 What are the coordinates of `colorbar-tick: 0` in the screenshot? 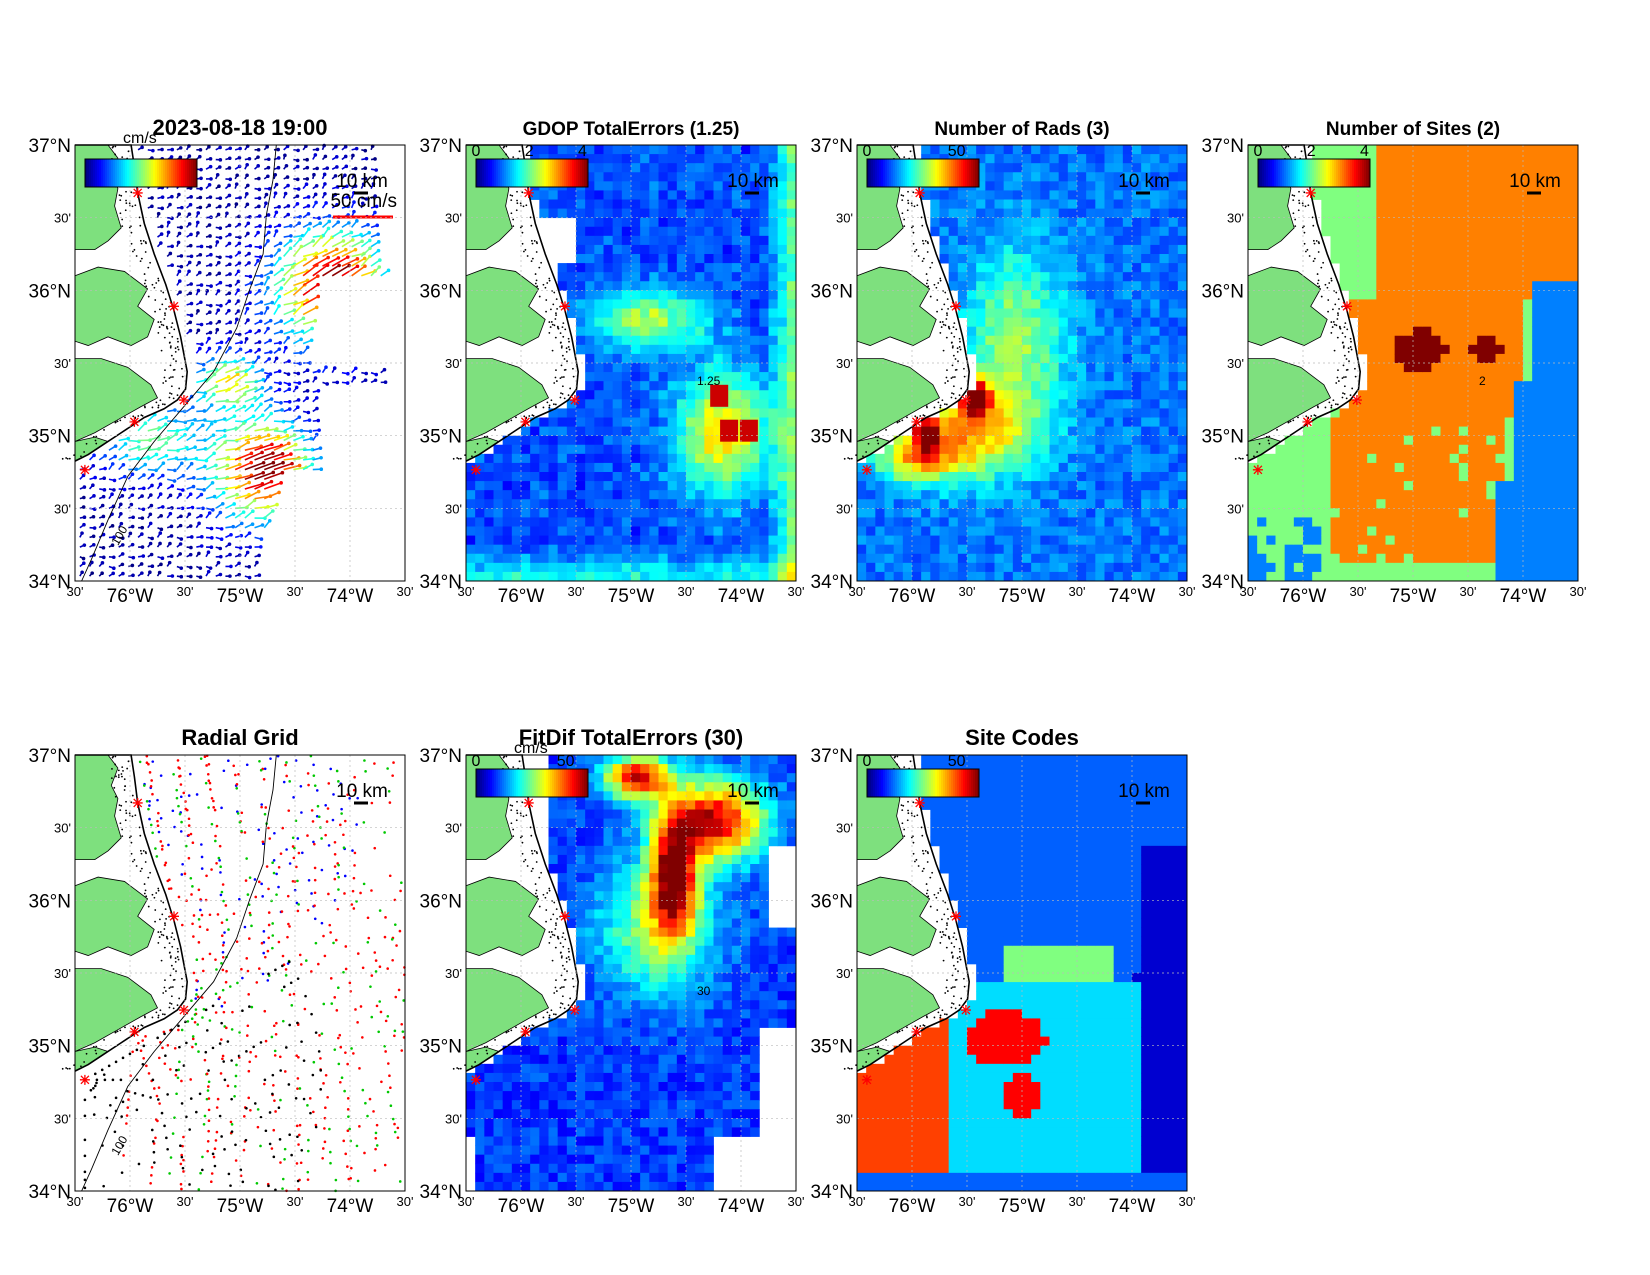 It's located at (476, 151).